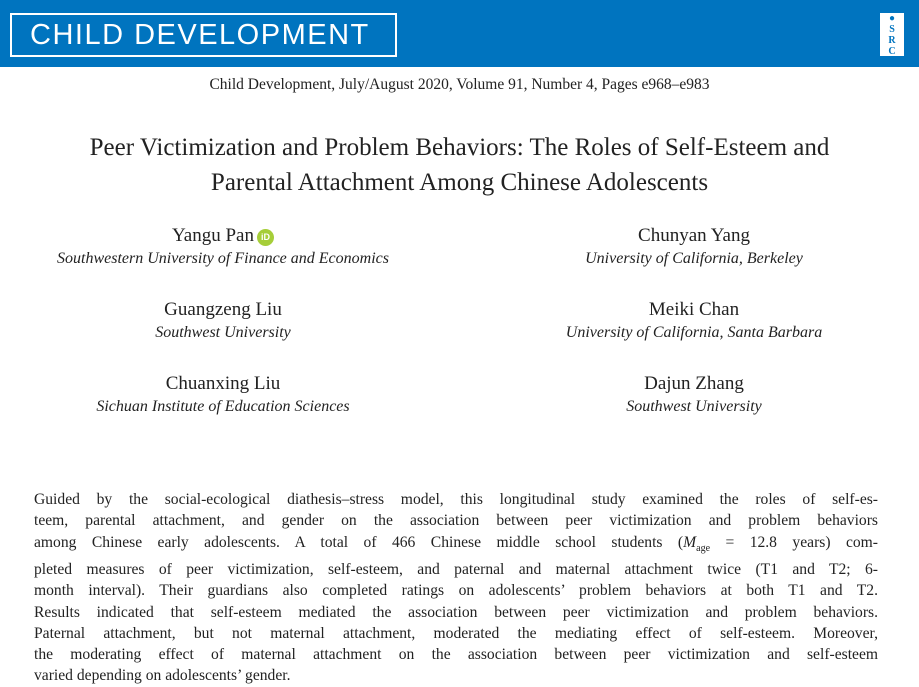  What do you see at coordinates (212, 235) in the screenshot?
I see `author-name: Yangu Pan` at bounding box center [212, 235].